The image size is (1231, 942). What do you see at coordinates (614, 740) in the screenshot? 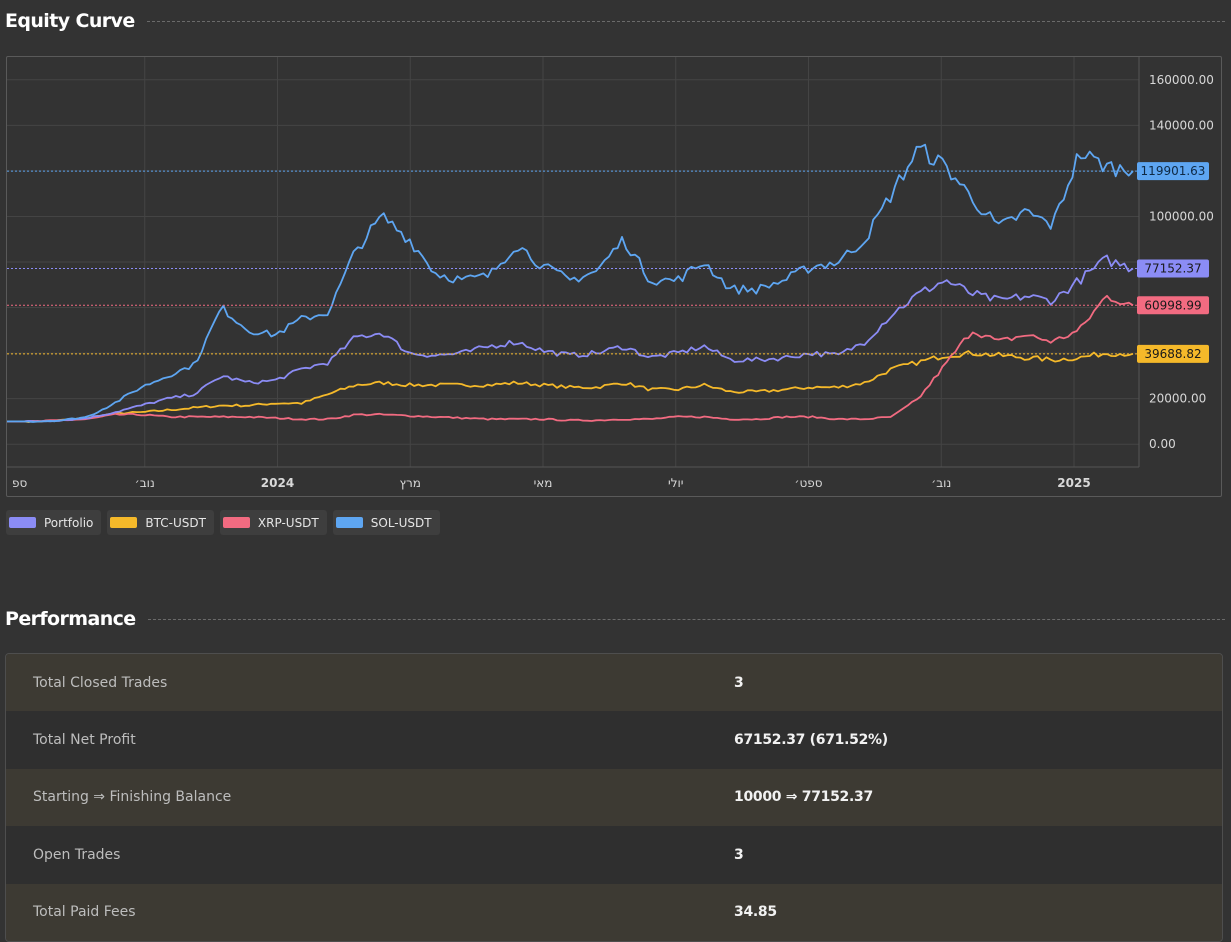
I see `table-row: Total Net Profit 67152.37 (671.52%)` at bounding box center [614, 740].